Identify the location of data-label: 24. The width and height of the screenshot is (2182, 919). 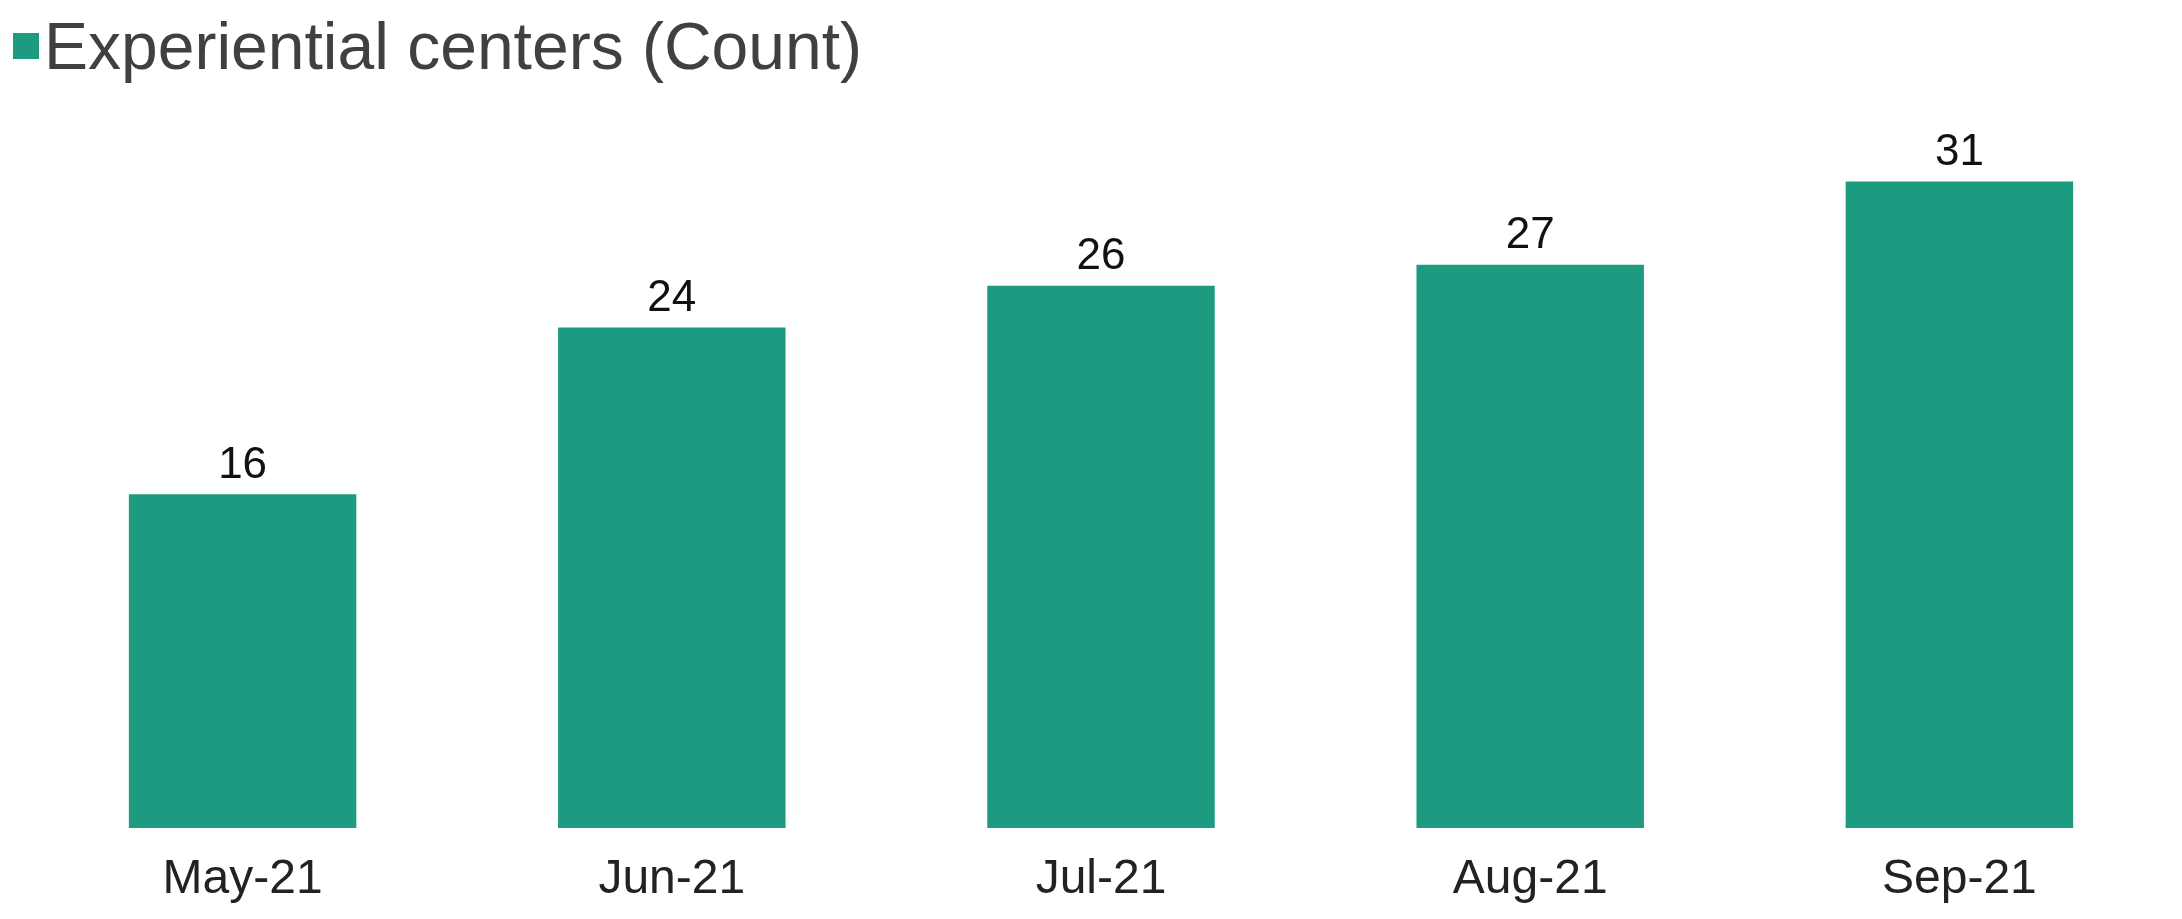
(672, 295).